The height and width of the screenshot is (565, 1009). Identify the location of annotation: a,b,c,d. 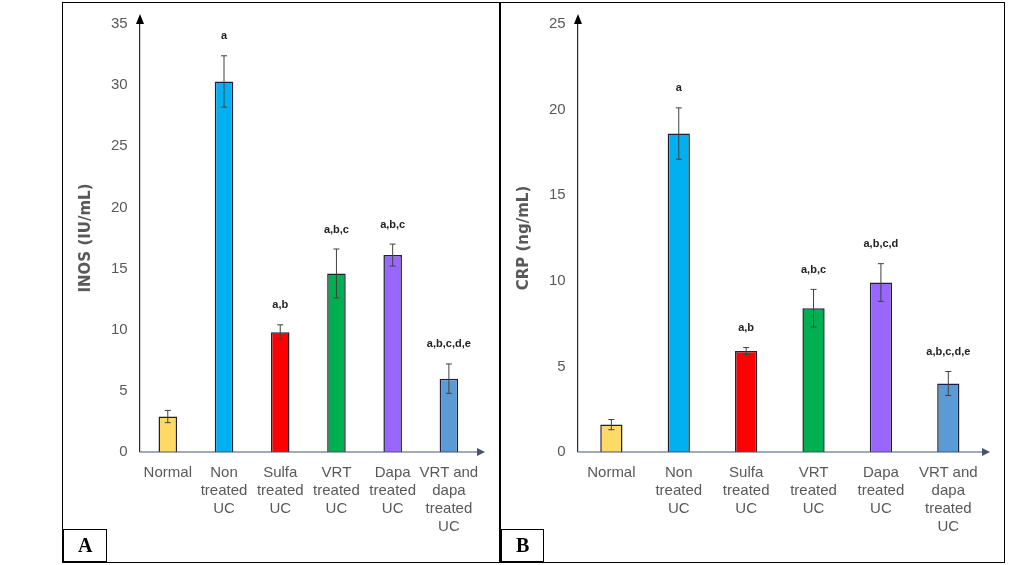
(881, 243).